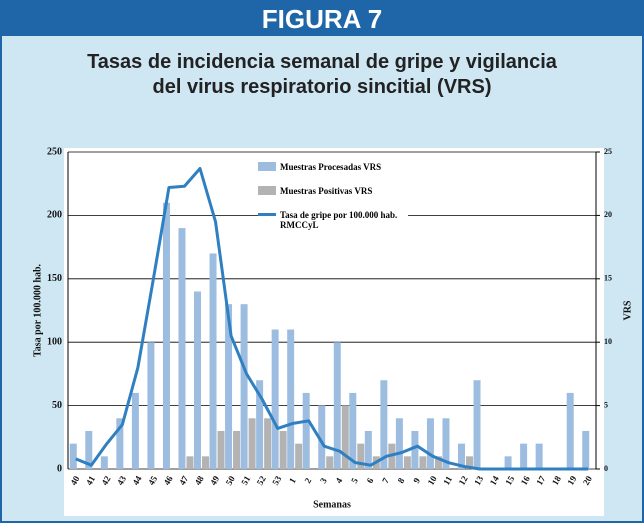  Describe the element at coordinates (606, 404) in the screenshot. I see `y2-tick-label: 5` at that location.